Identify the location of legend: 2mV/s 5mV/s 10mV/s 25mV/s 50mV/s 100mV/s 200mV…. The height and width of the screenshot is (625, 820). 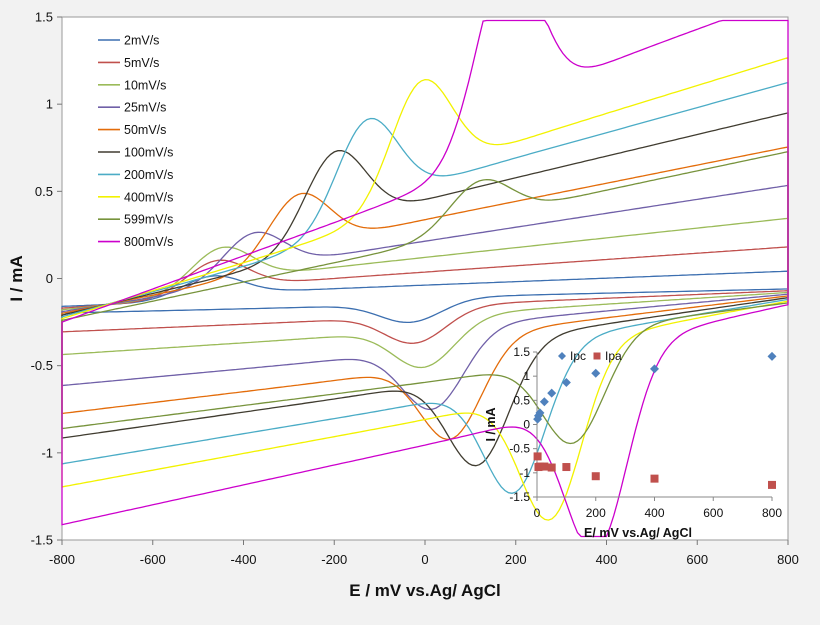
(135, 141).